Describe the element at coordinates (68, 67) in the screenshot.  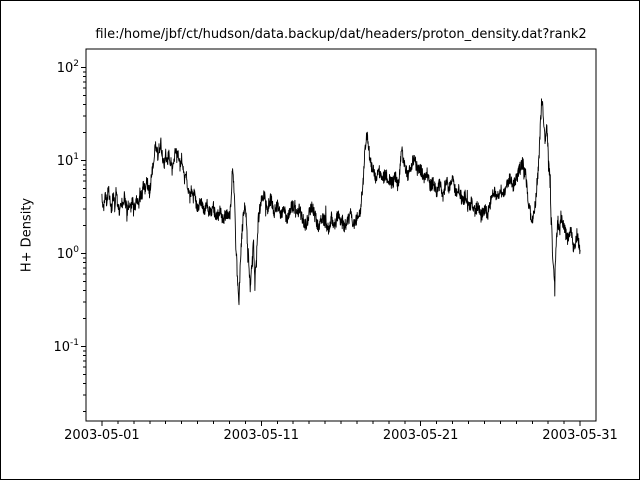
I see `y-tick-label: 10²` at that location.